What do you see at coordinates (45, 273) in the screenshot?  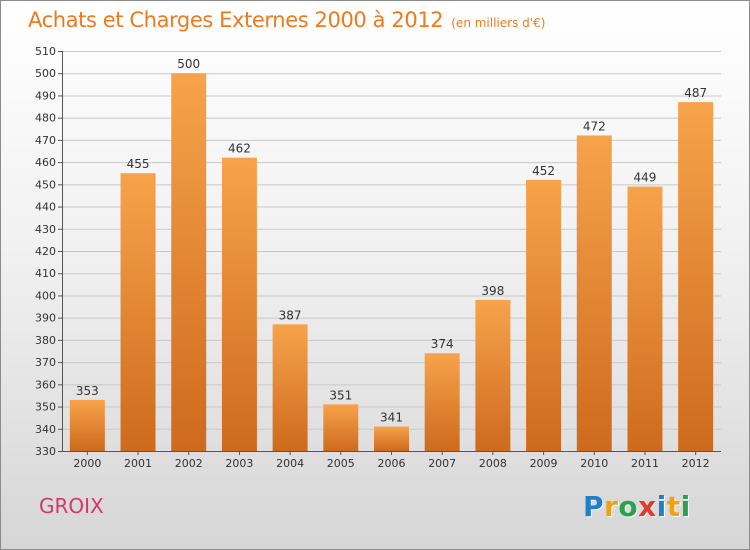 I see `y-tick-label: 410` at bounding box center [45, 273].